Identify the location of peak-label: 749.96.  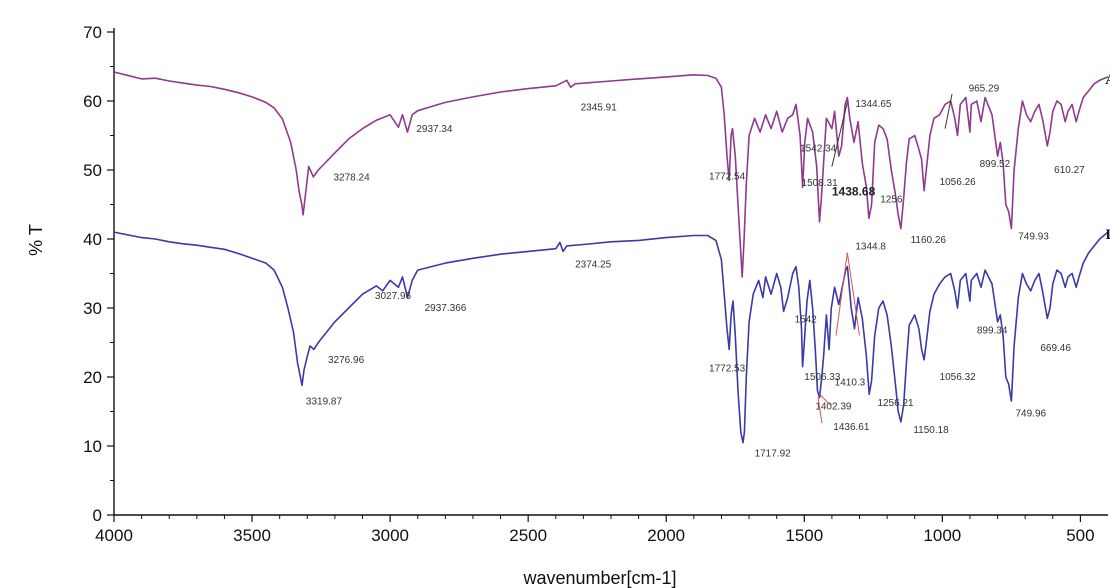
(1031, 413).